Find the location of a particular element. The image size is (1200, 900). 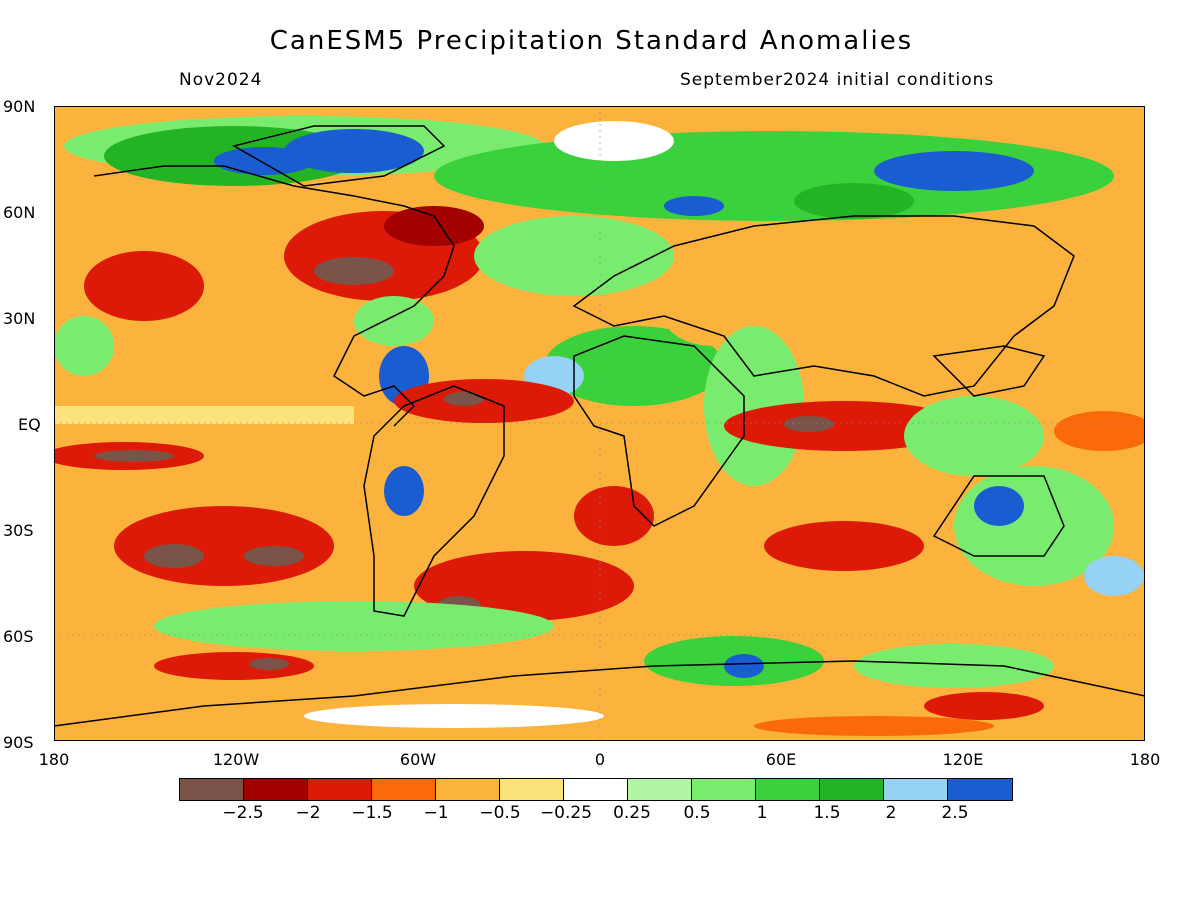

legend-label: 2 is located at coordinates (891, 813).